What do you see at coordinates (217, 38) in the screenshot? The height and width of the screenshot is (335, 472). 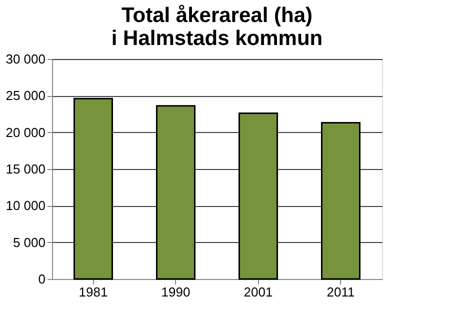 I see `text: i Halmstads kommun` at bounding box center [217, 38].